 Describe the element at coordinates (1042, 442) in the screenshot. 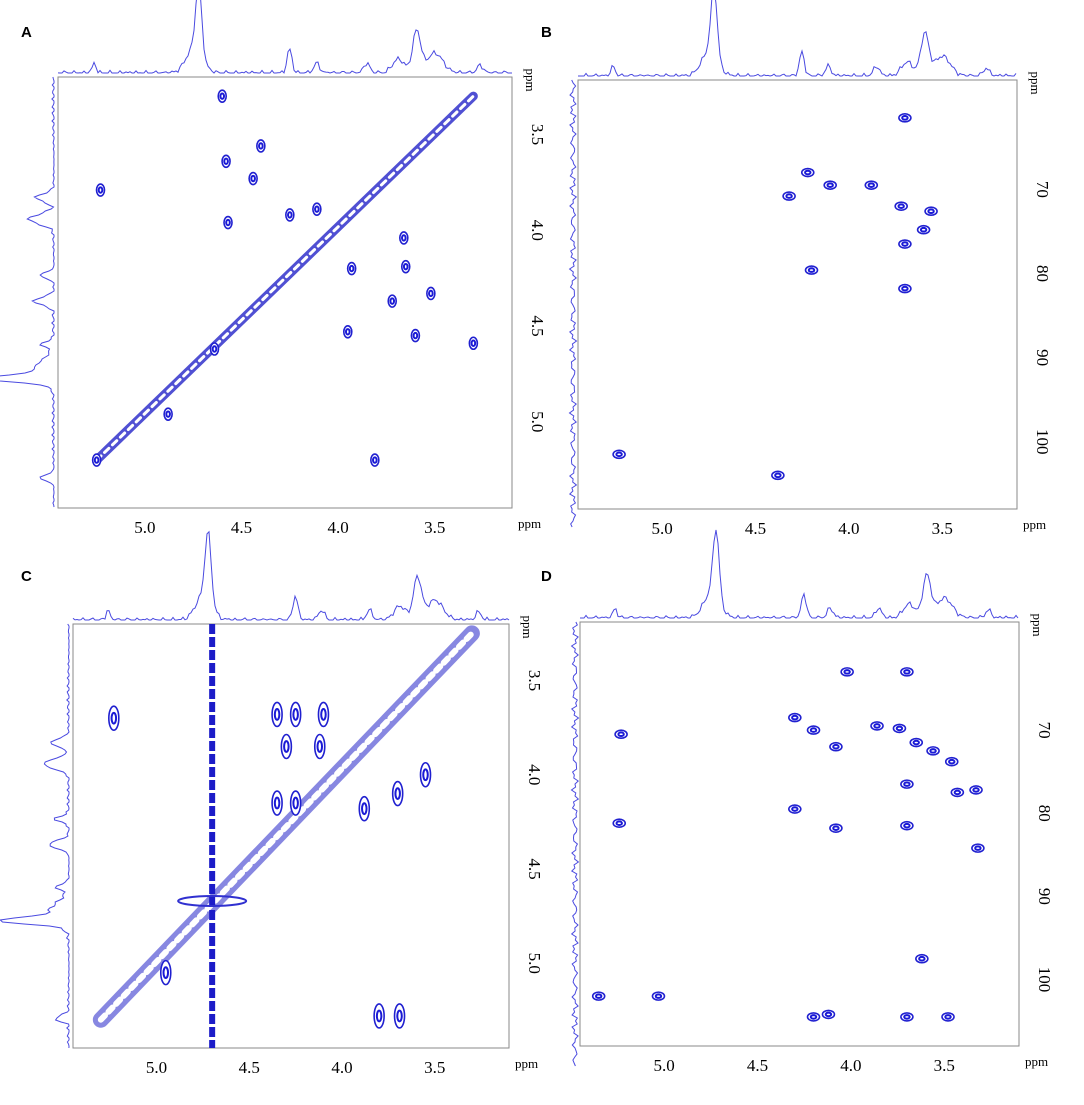

I see `y-tick-label: 100` at that location.